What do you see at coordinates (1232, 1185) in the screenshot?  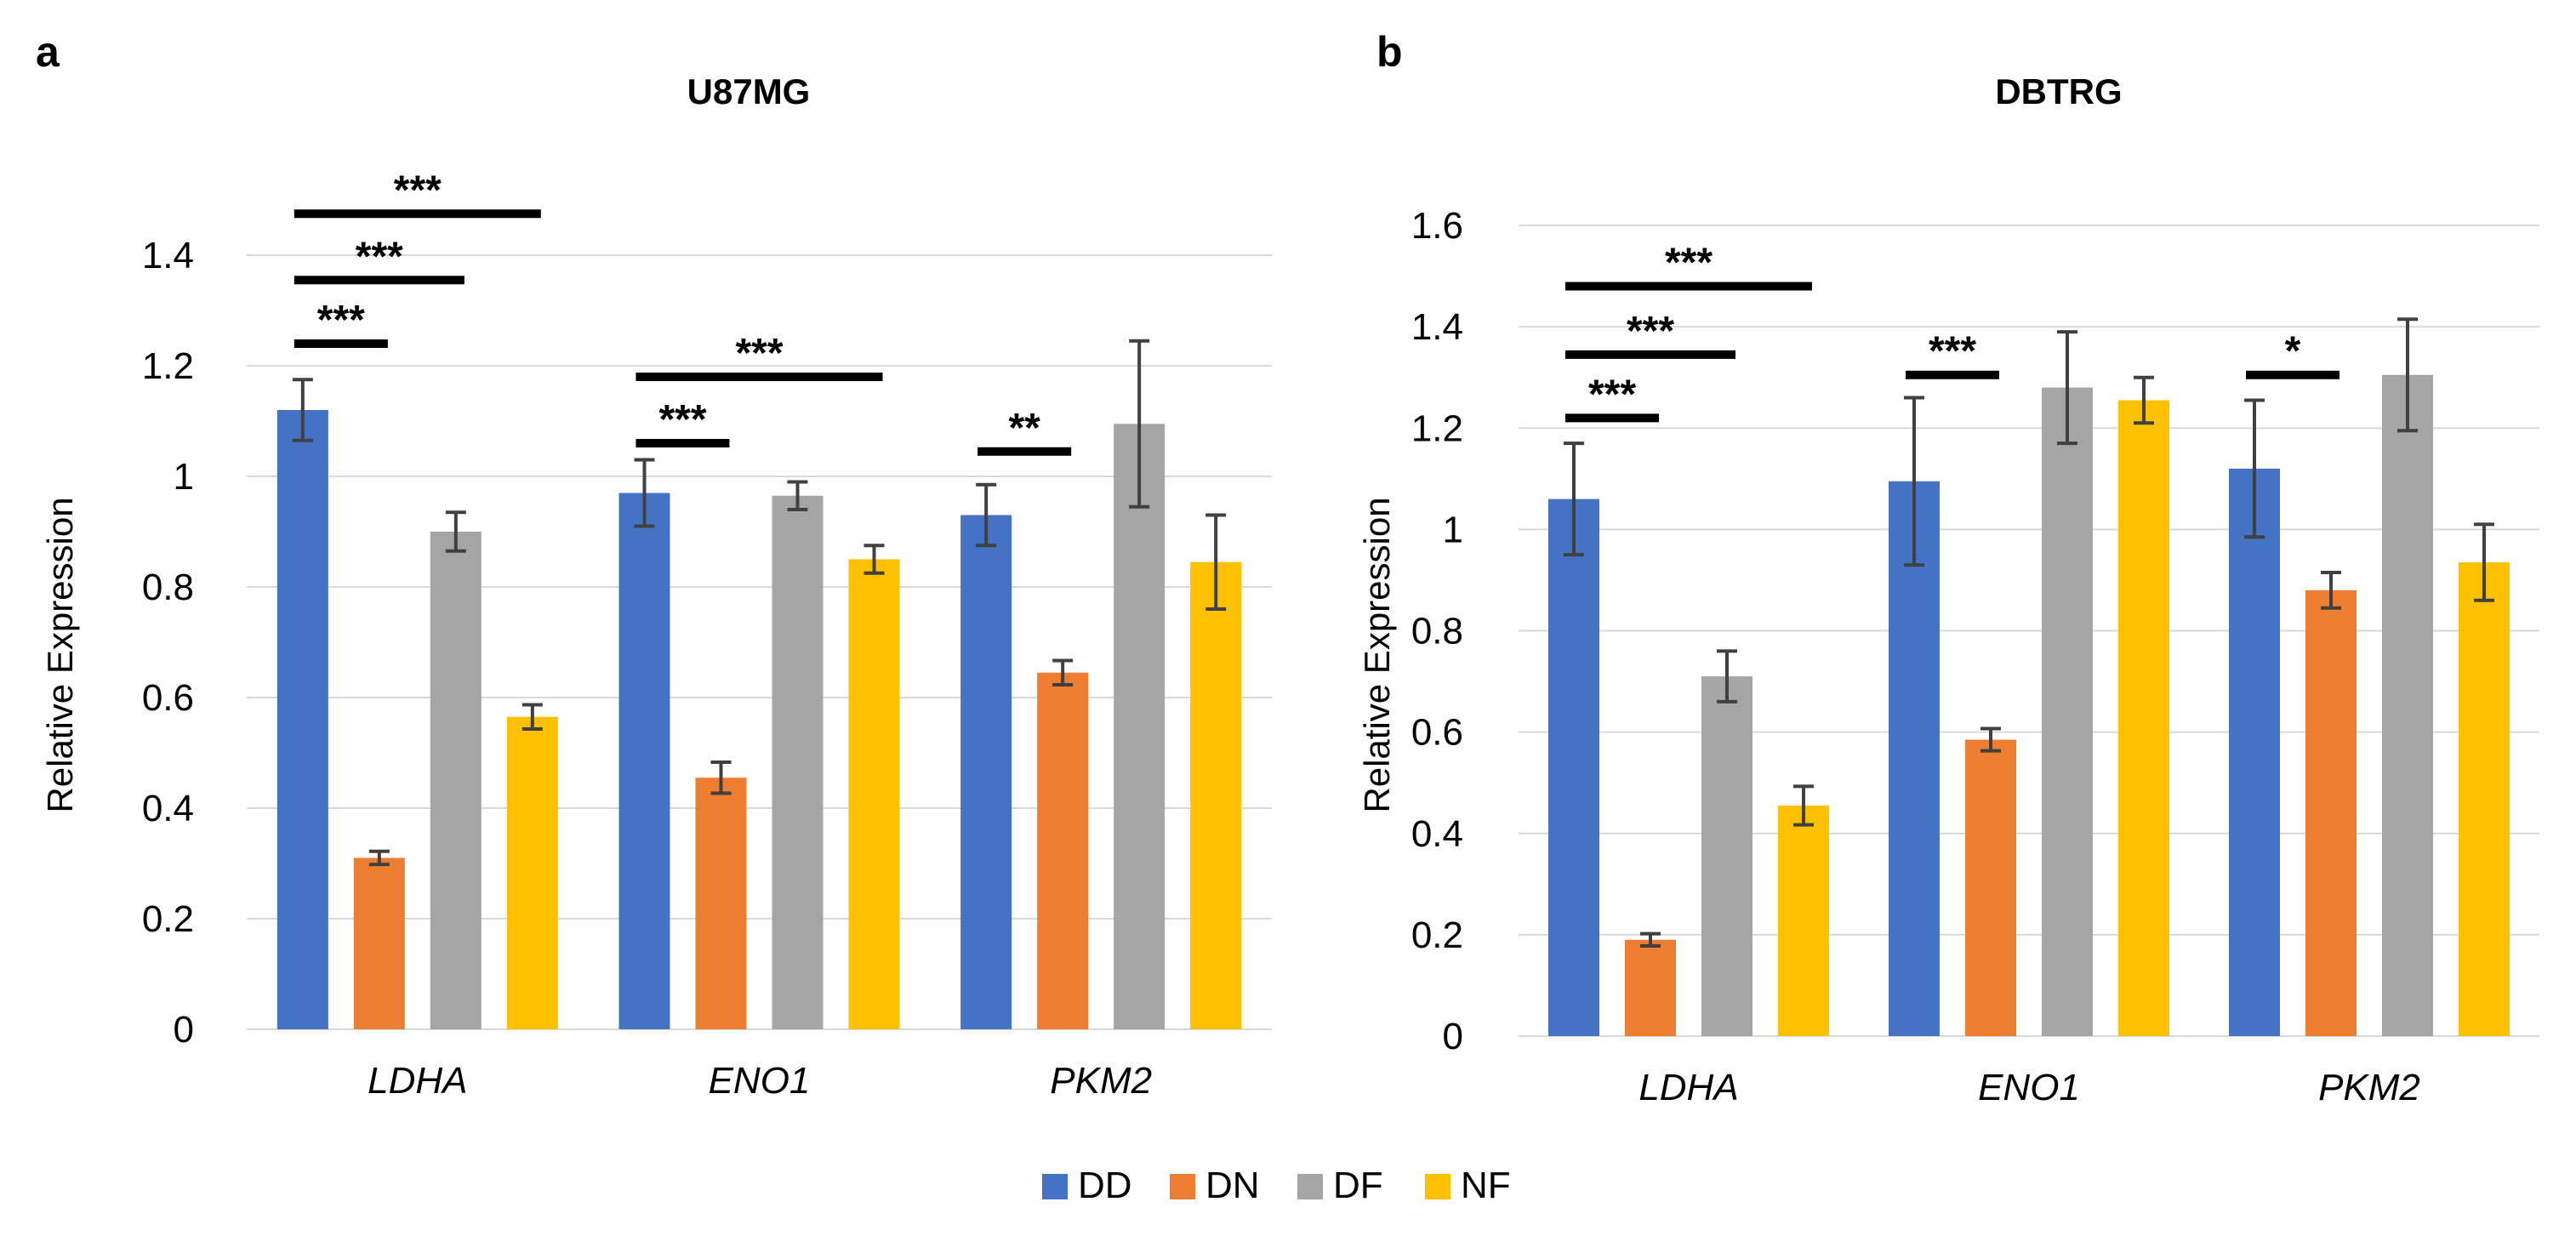 I see `legend-label: DN` at bounding box center [1232, 1185].